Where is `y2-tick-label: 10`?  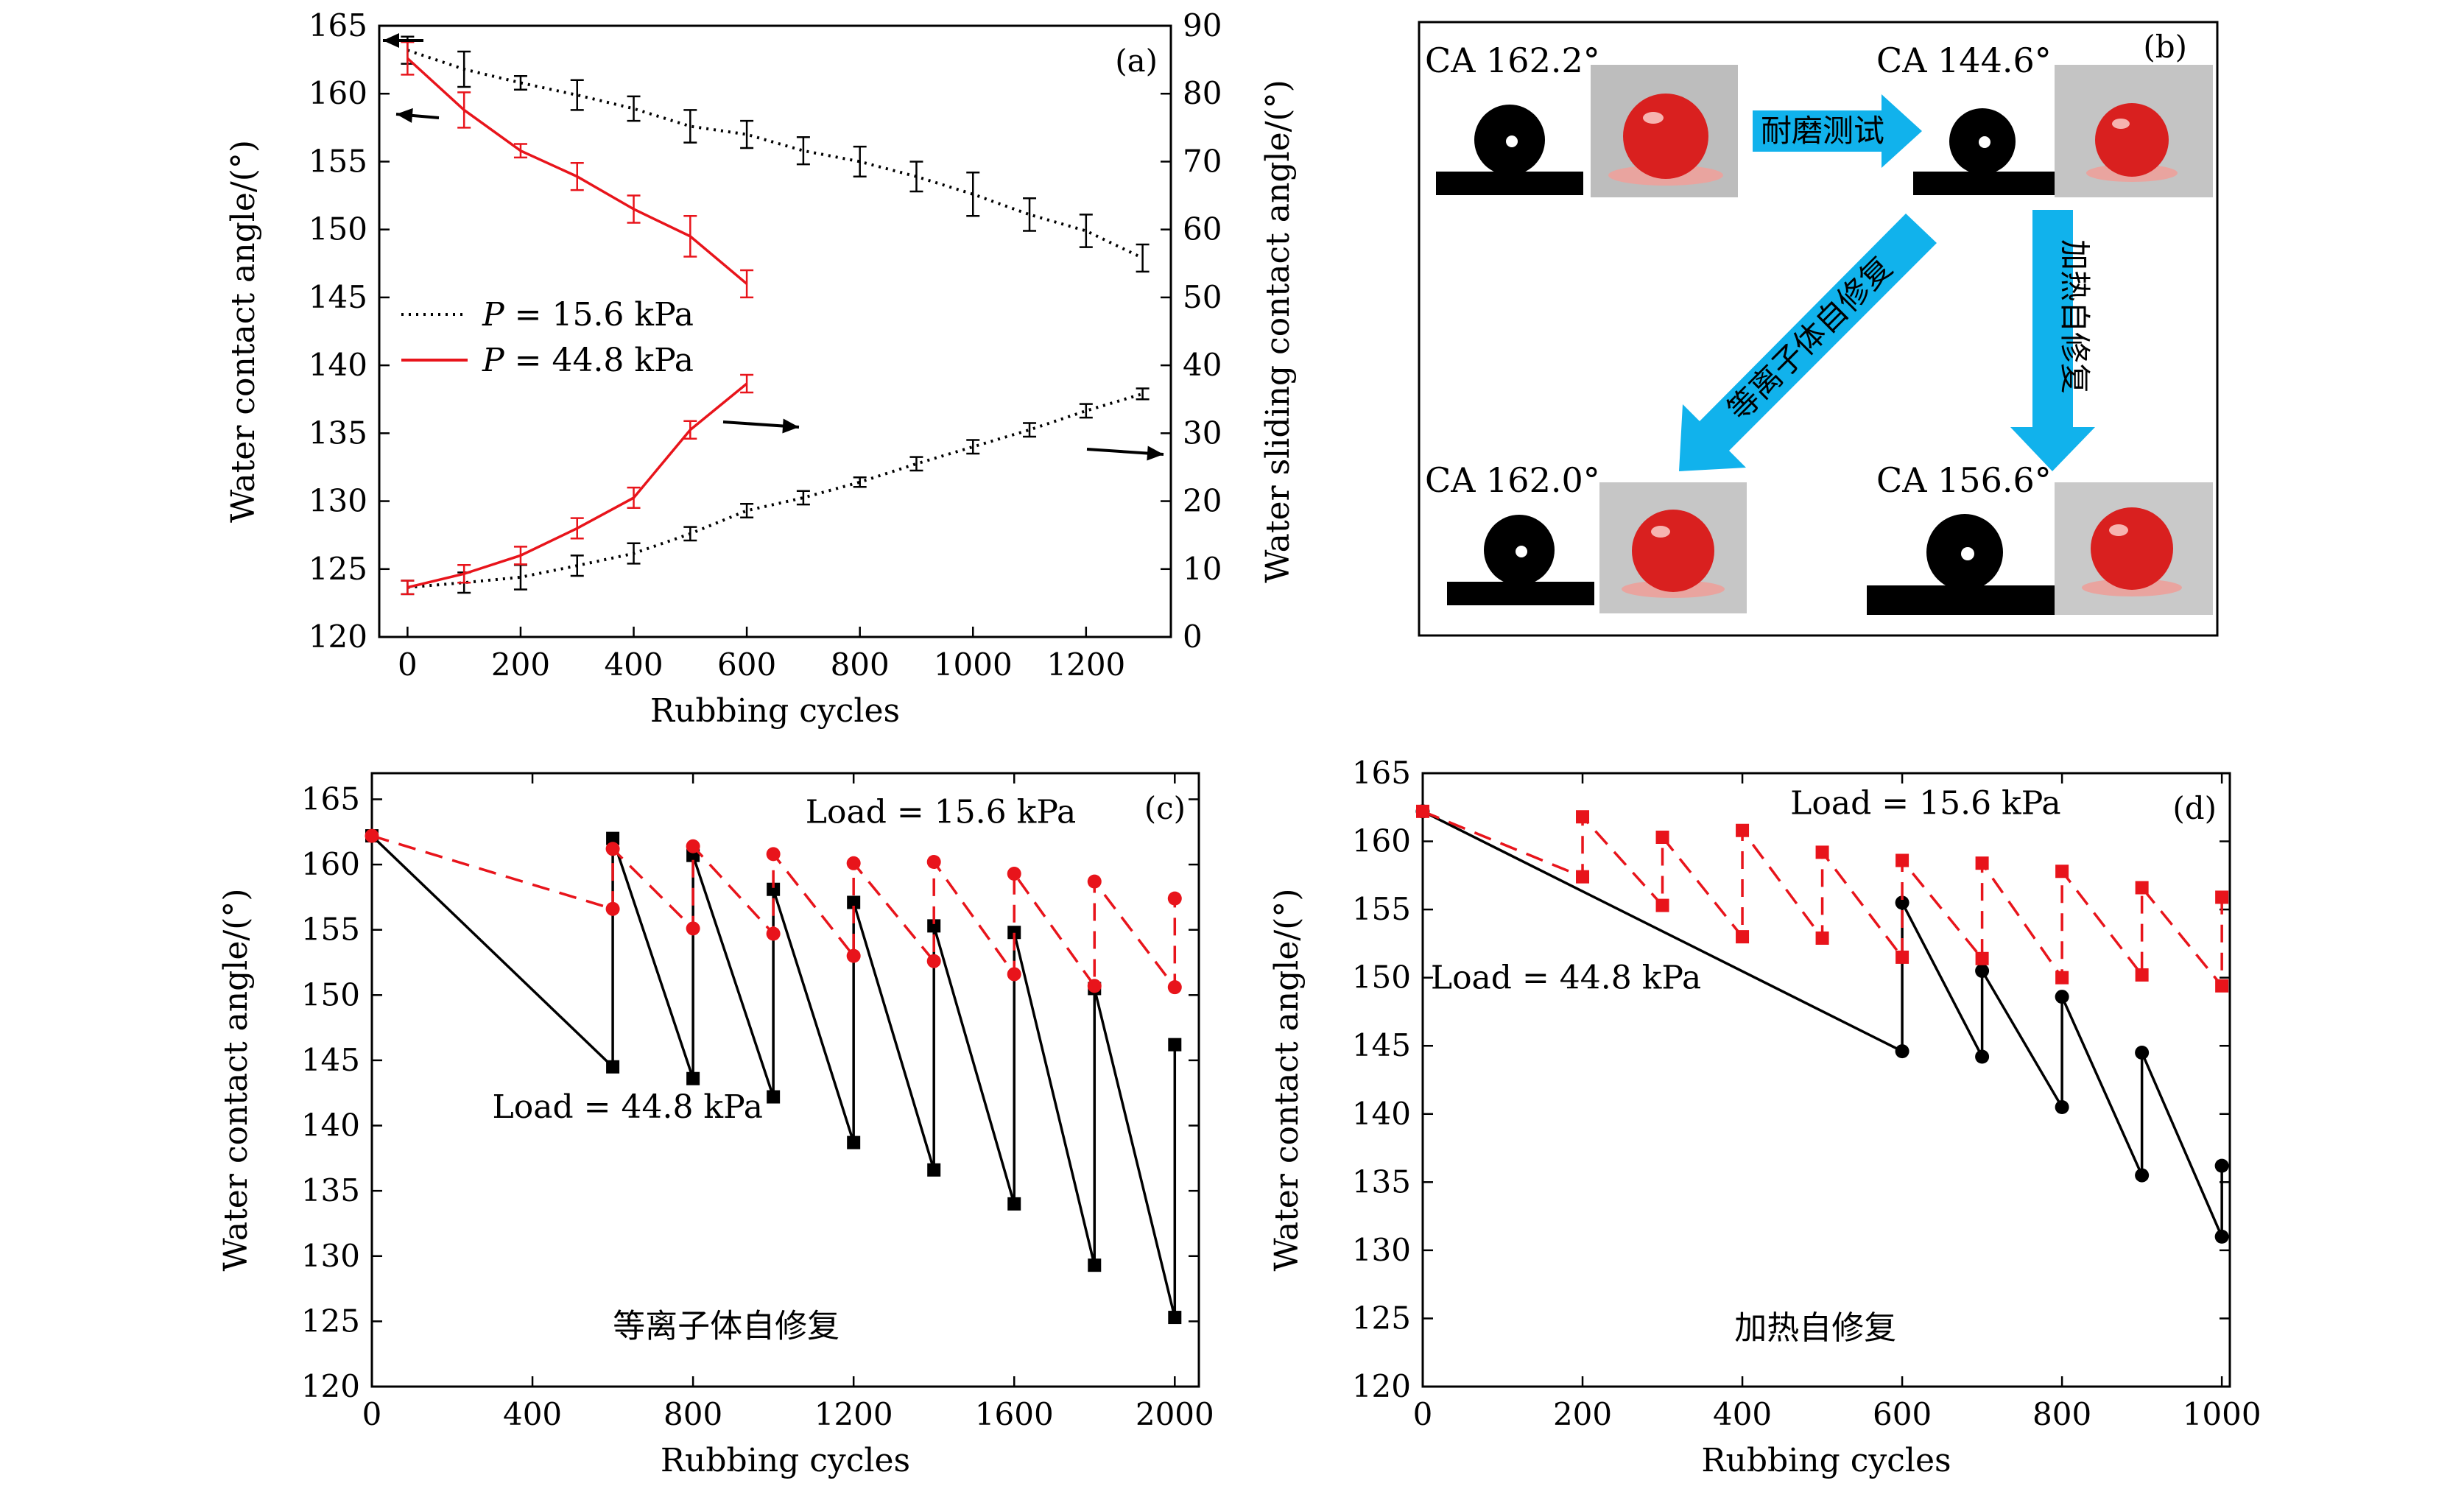
y2-tick-label: 10 is located at coordinates (1202, 569).